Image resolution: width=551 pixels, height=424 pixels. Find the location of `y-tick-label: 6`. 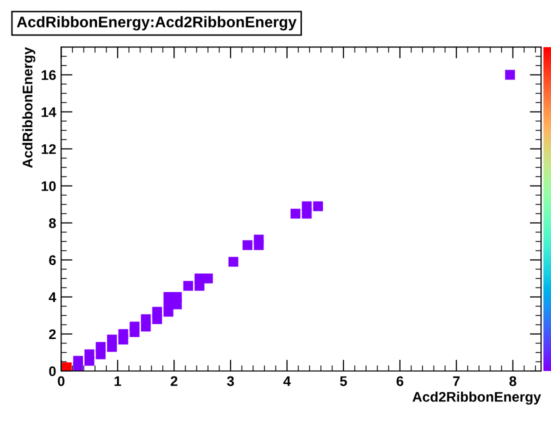

y-tick-label: 6 is located at coordinates (52, 260).